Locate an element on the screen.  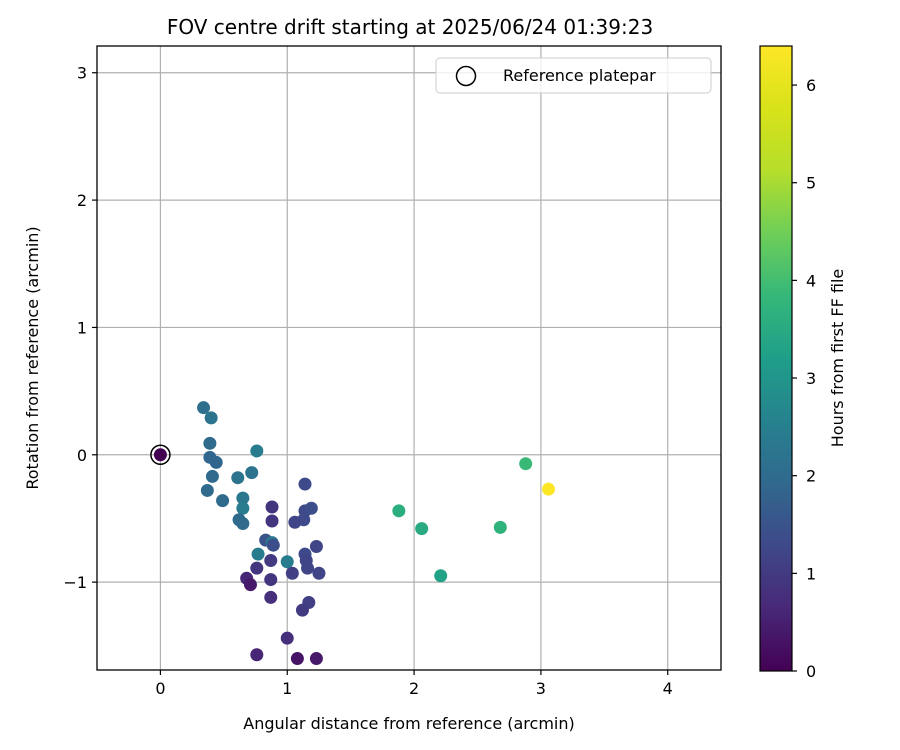
legend: Reference platepar is located at coordinates (573, 75).